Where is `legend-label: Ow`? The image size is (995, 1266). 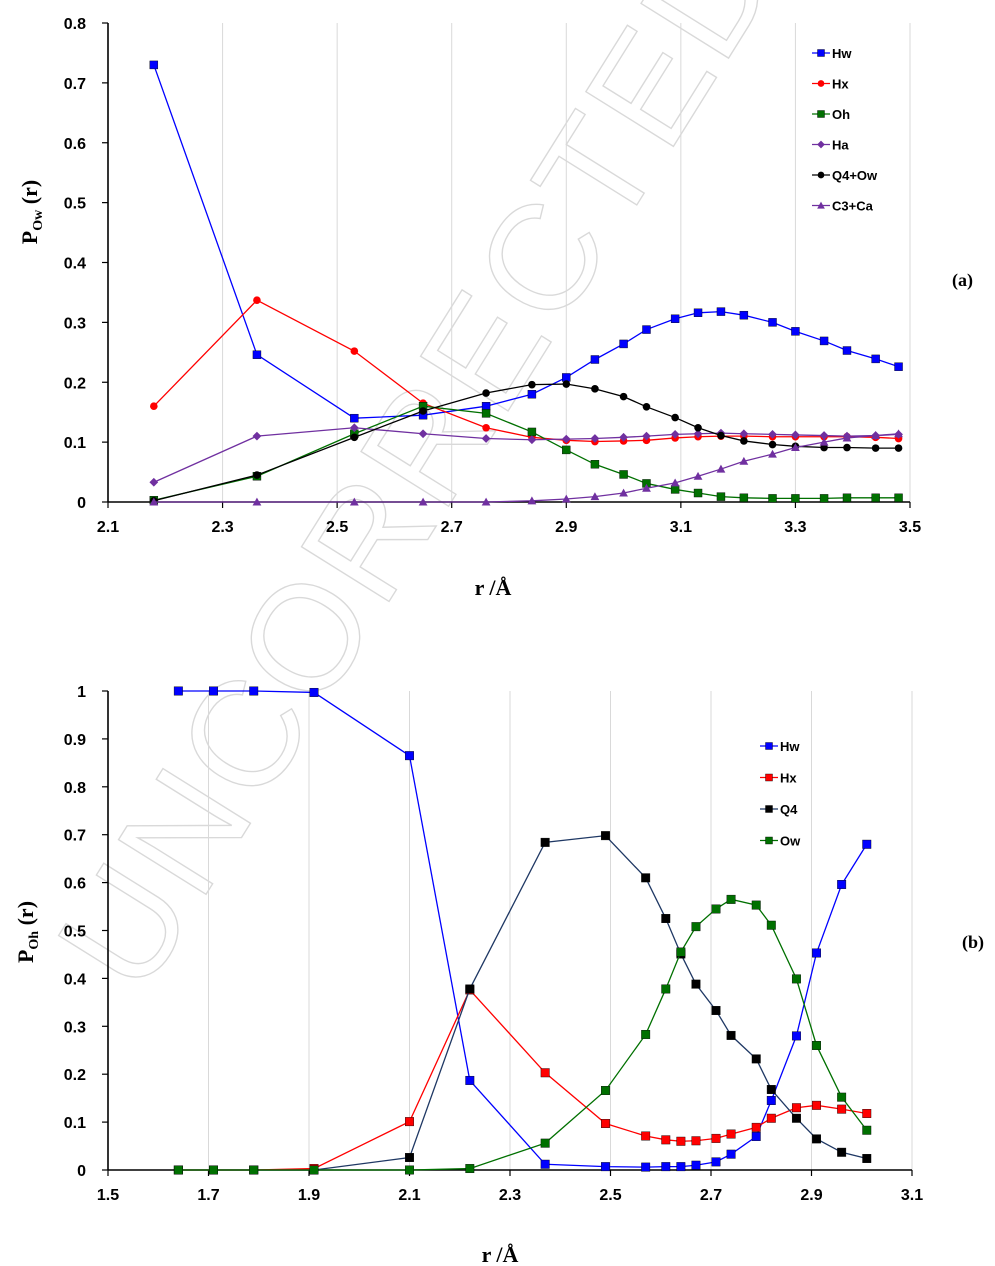 legend-label: Ow is located at coordinates (790, 841).